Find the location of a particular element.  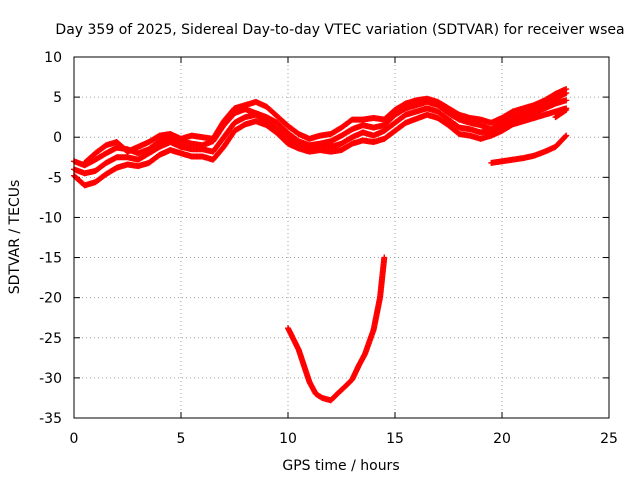

x-tick-label: 15 is located at coordinates (395, 439).